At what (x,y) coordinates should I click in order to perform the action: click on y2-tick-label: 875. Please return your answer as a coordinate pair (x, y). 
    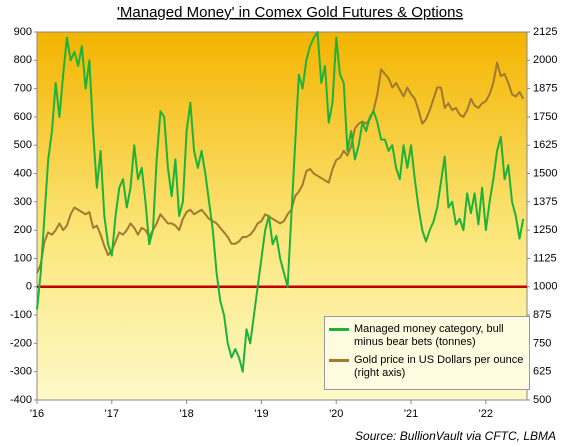
    Looking at the image, I should click on (542, 315).